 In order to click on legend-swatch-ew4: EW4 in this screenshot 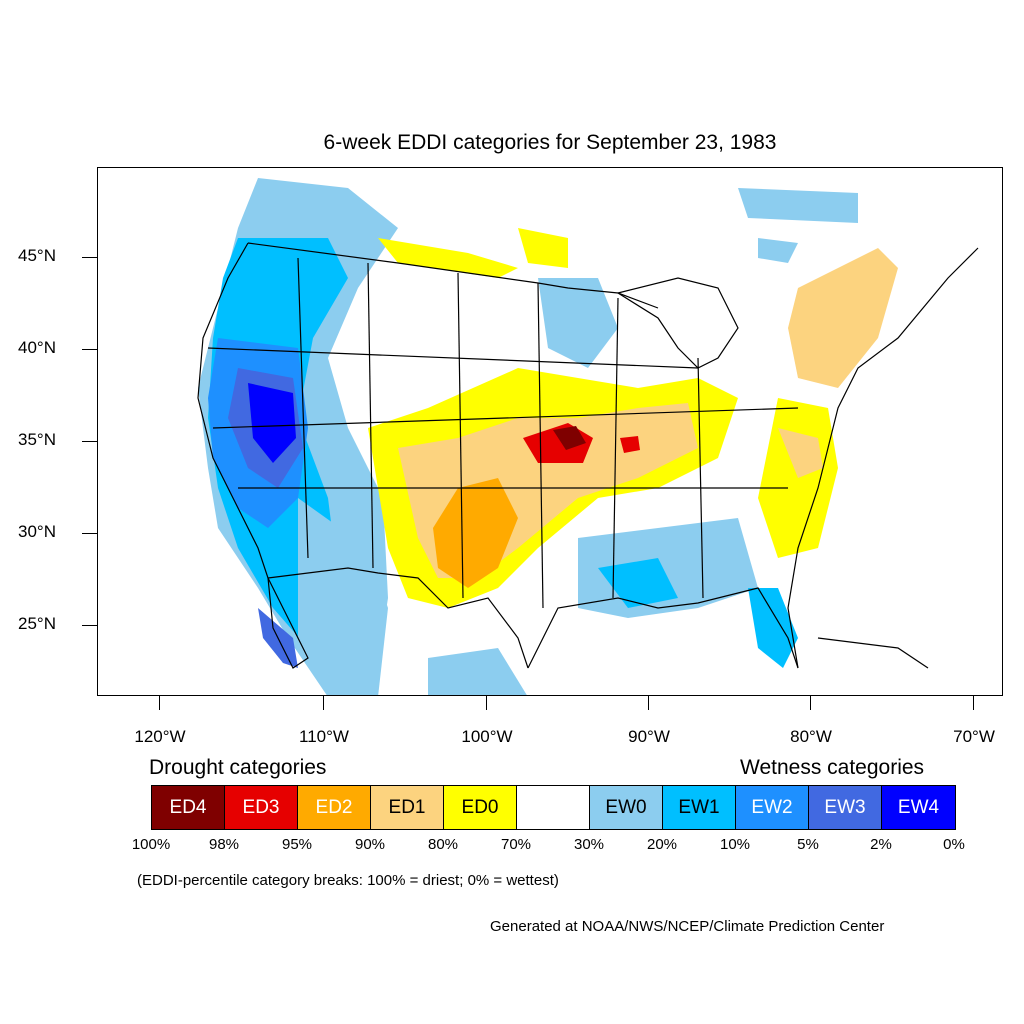, I will do `click(918, 807)`.